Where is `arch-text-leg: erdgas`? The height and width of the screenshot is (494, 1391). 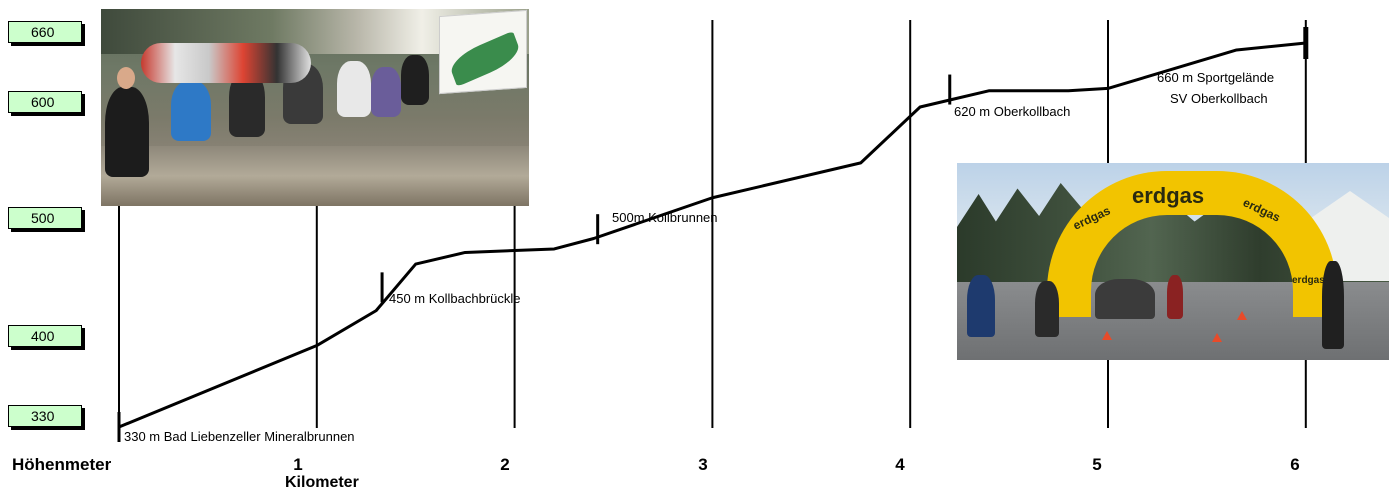 arch-text-leg: erdgas is located at coordinates (1308, 280).